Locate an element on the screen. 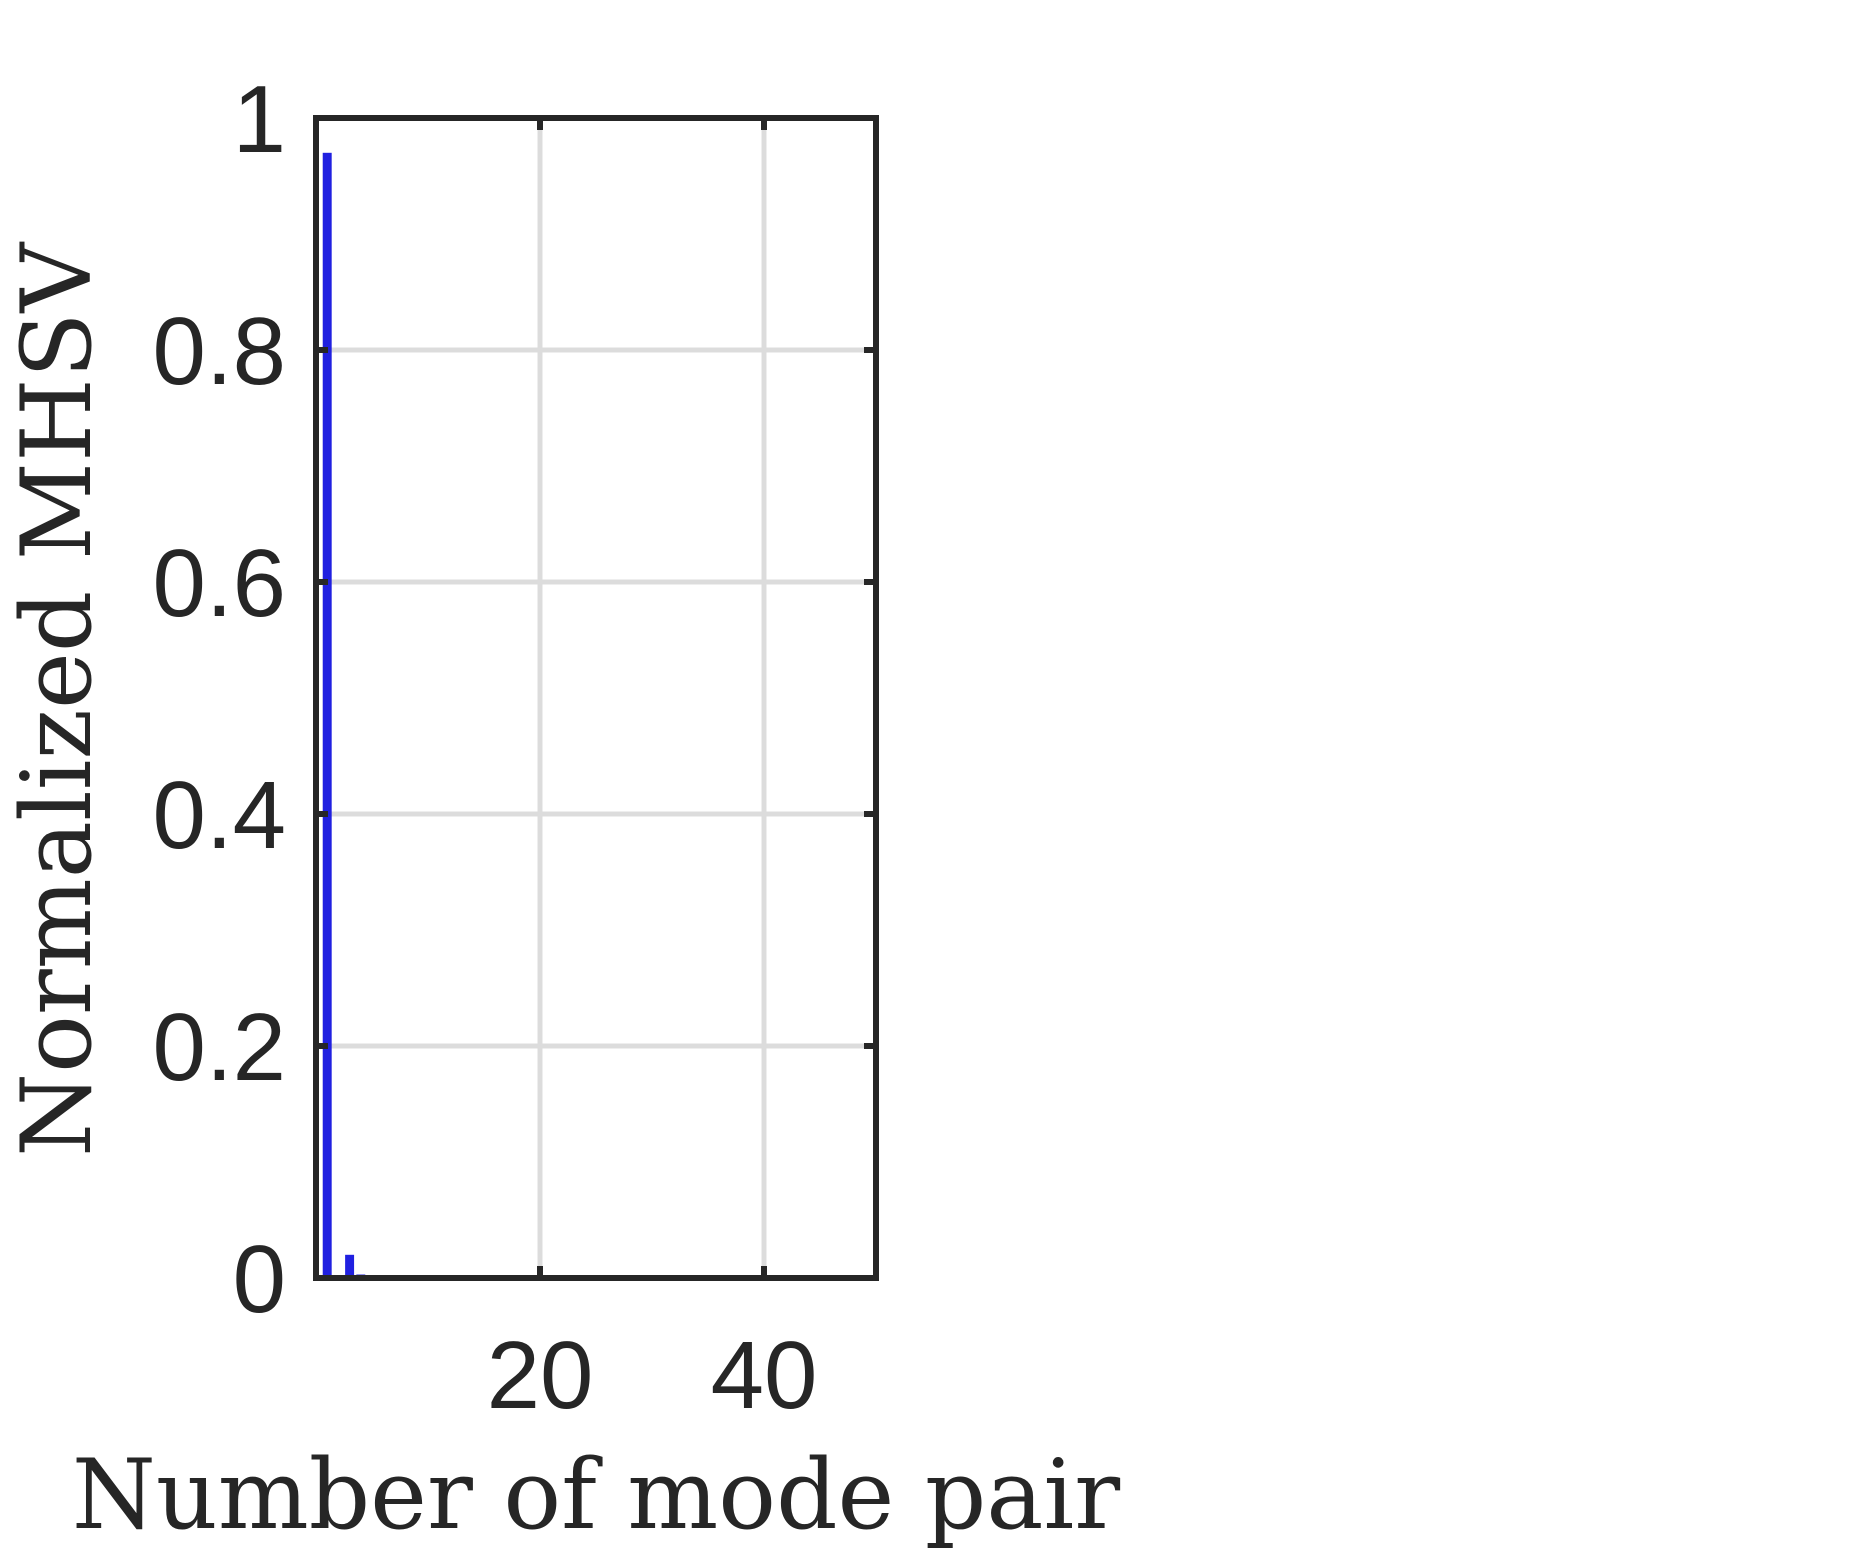  x-tick-label: 20 is located at coordinates (540, 1375).